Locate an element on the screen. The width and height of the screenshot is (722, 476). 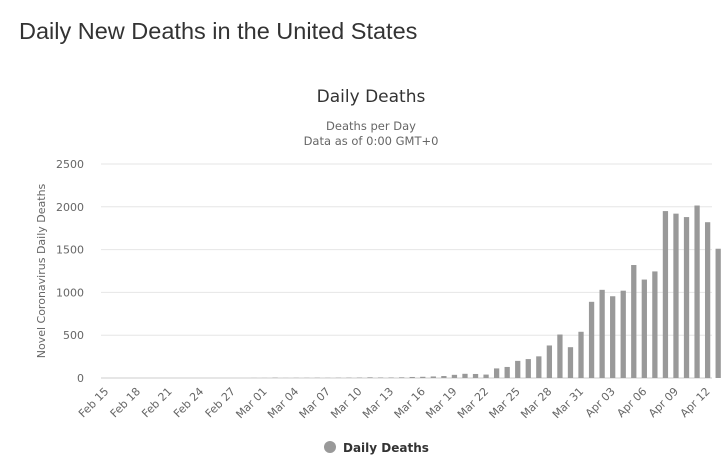
x-tick-label: Mar 22 is located at coordinates (473, 403).